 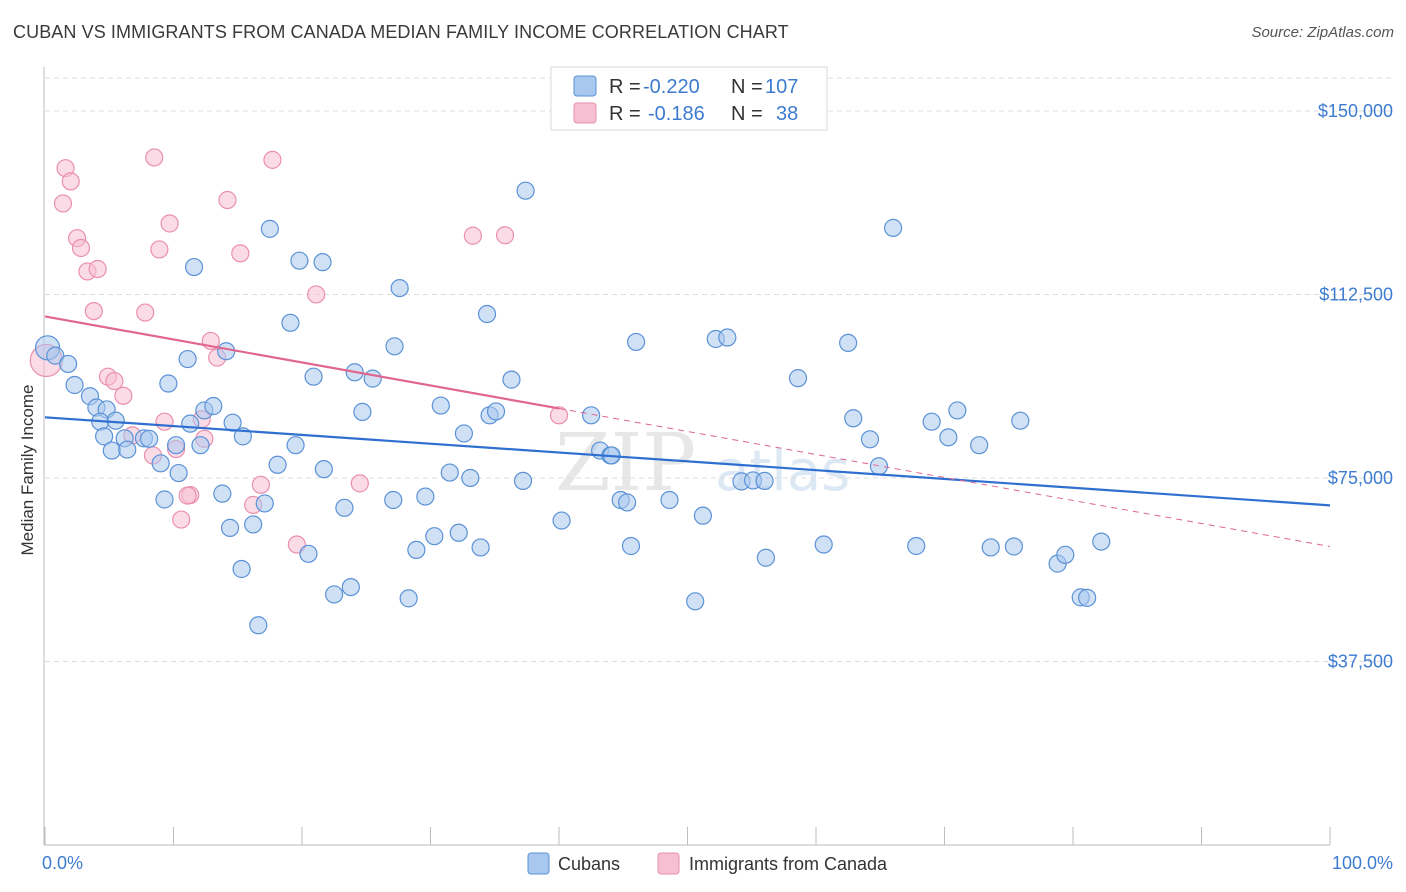 I want to click on legend-swatch-cubans, so click(x=585, y=86).